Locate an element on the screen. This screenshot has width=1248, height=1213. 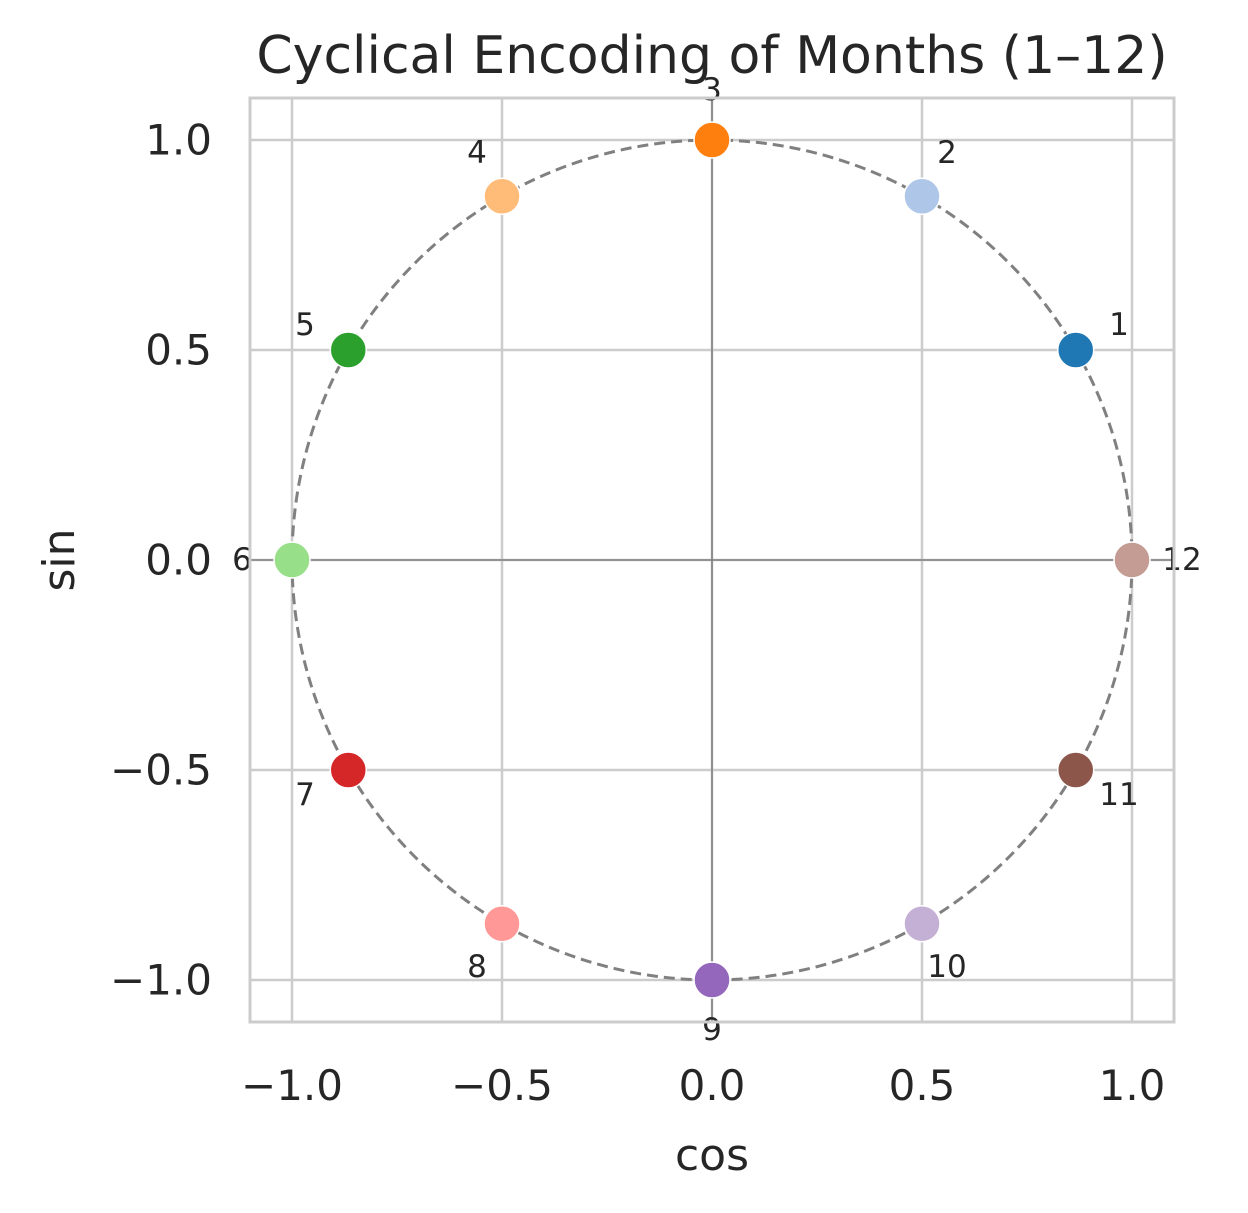
point-label-month-9: 9 is located at coordinates (712, 1030).